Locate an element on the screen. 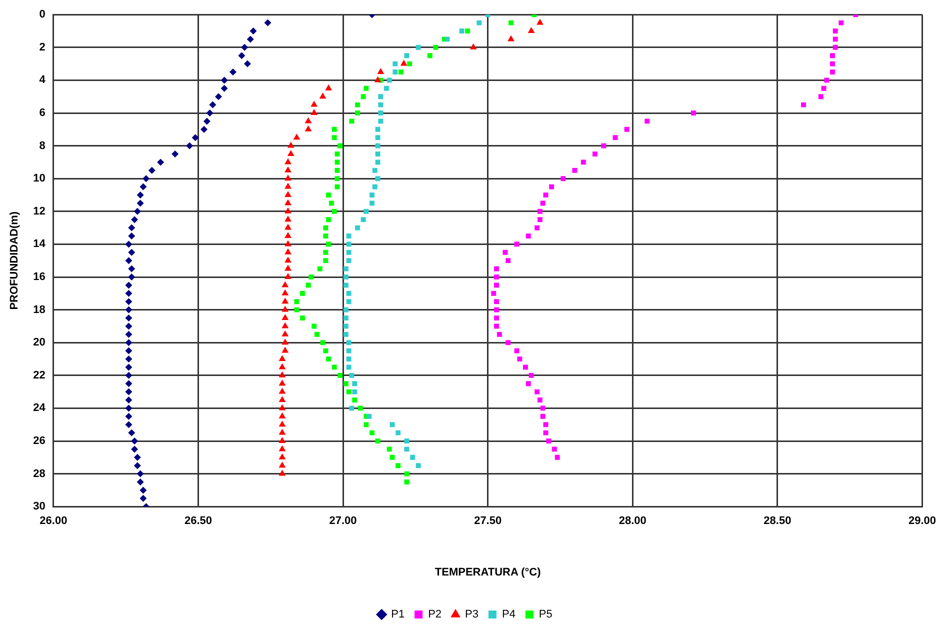 This screenshot has height=632, width=944. x-tick-label: 28.50 is located at coordinates (778, 521).